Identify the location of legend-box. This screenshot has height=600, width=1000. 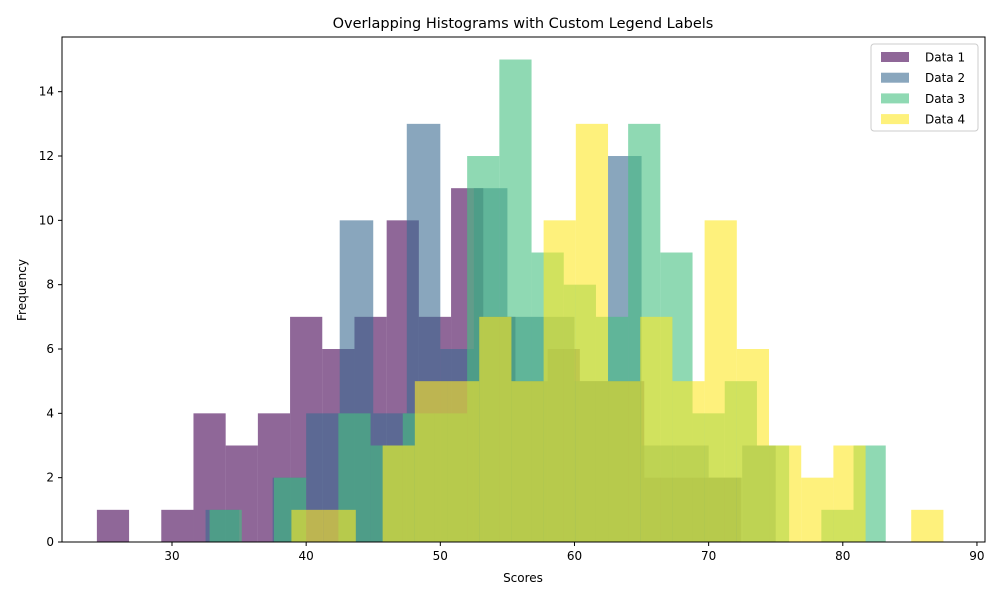
(924, 87).